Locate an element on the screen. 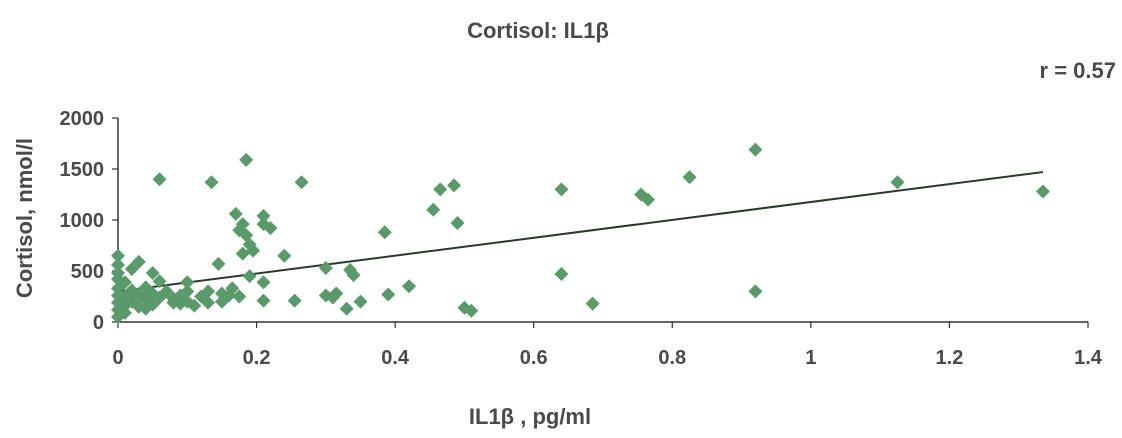 This screenshot has height=438, width=1122. correlation-annotation: r = 0.57 is located at coordinates (1078, 70).